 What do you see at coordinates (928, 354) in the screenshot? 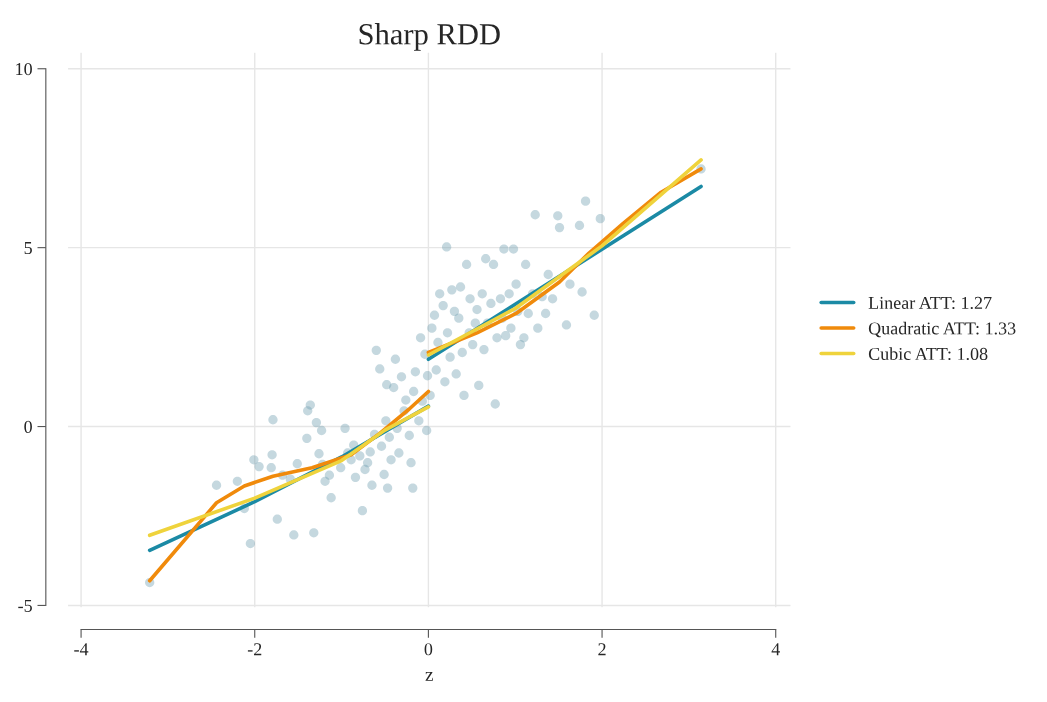
I see `legend-label: Cubic ATT: 1.08` at bounding box center [928, 354].